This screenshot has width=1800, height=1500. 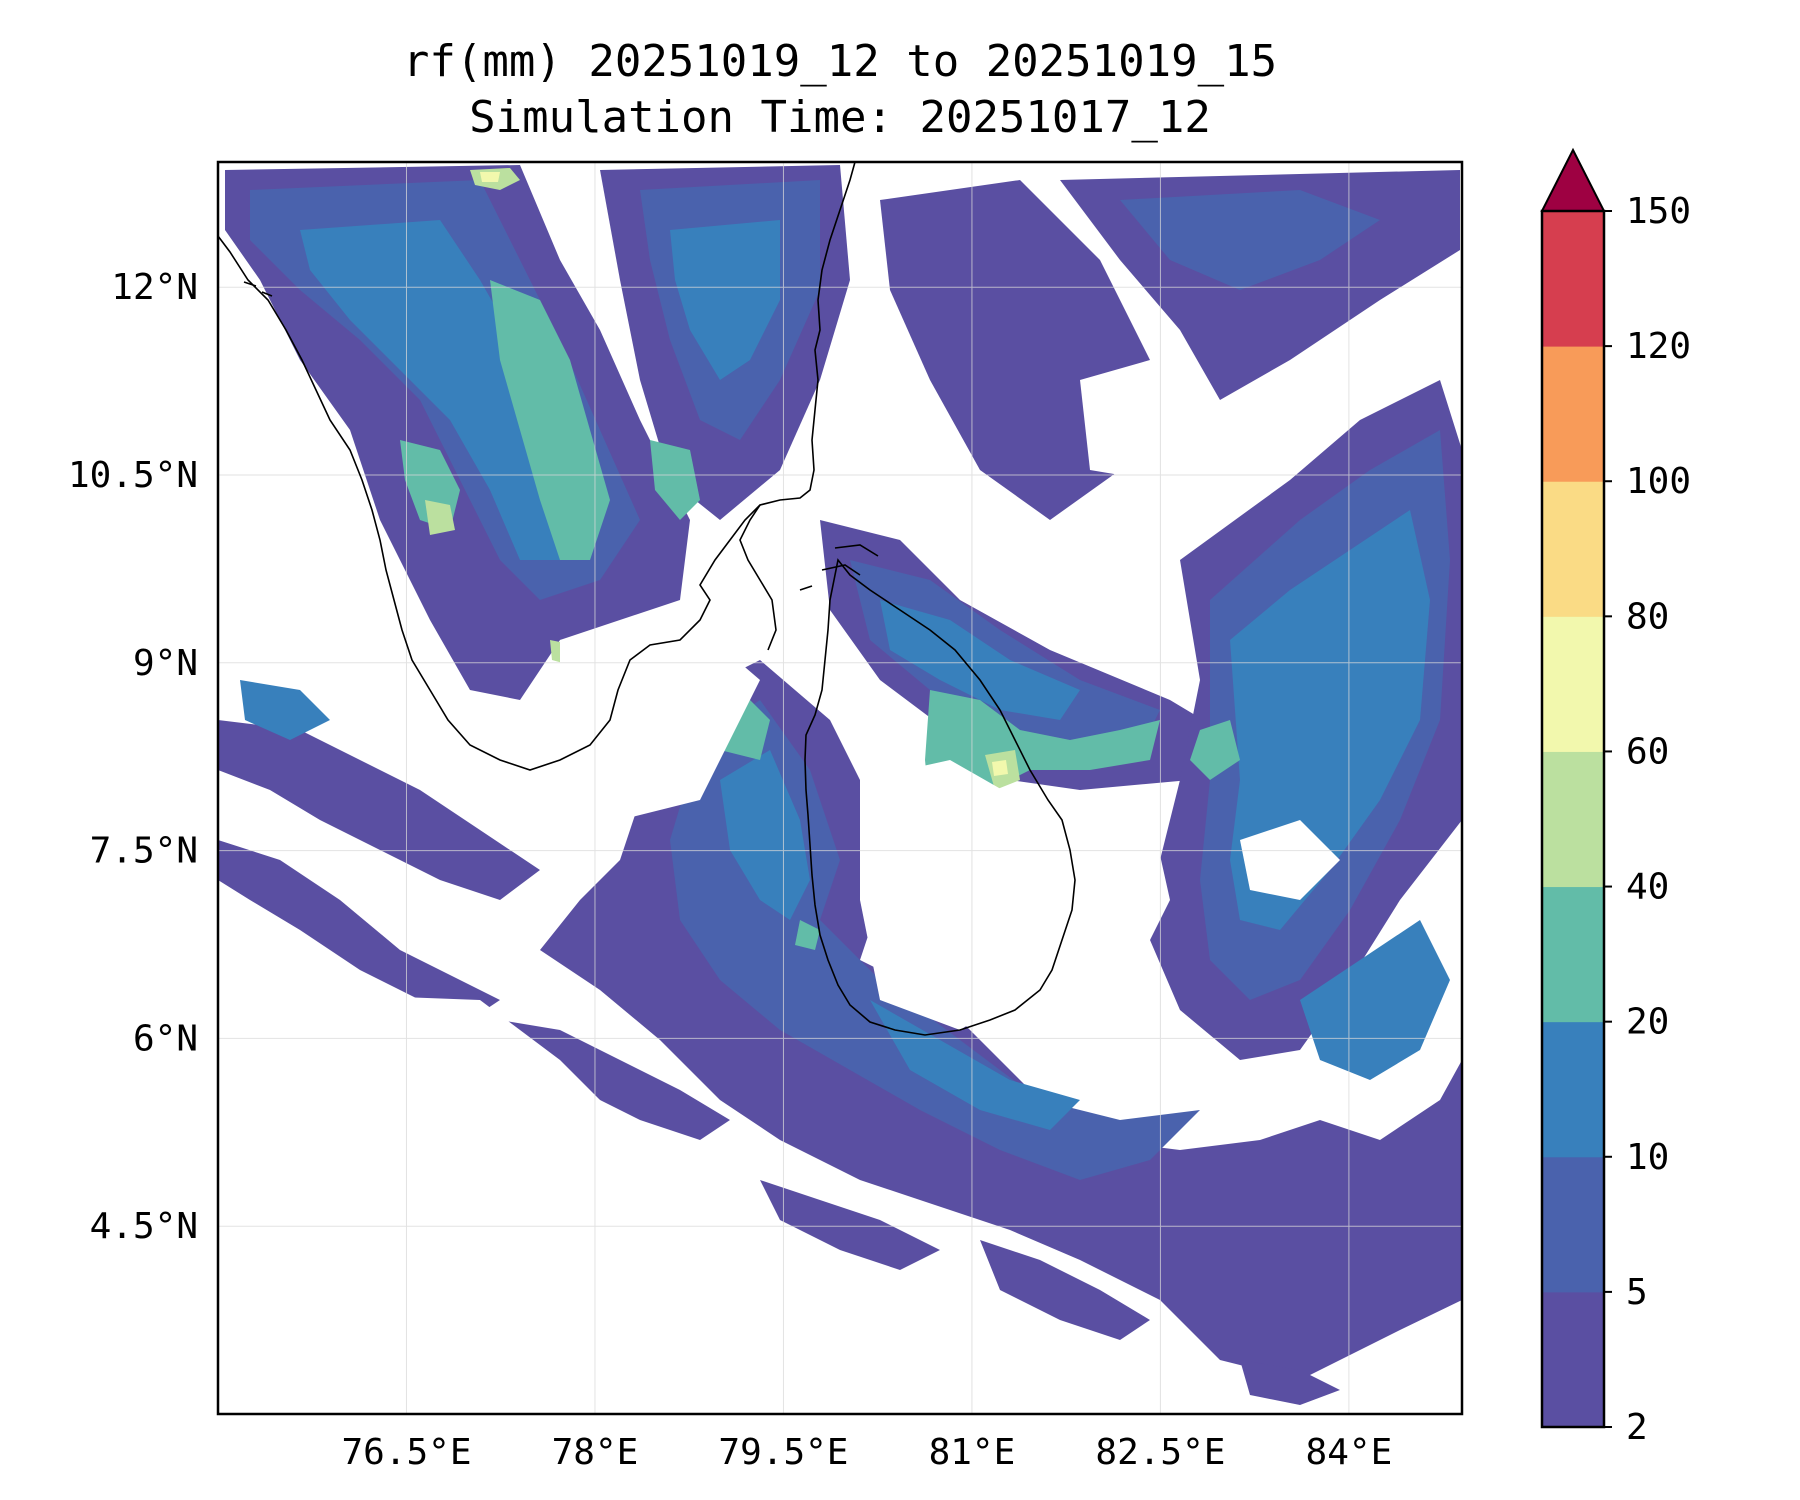 I want to click on sri-lanka-coastline, so click(x=940, y=797).